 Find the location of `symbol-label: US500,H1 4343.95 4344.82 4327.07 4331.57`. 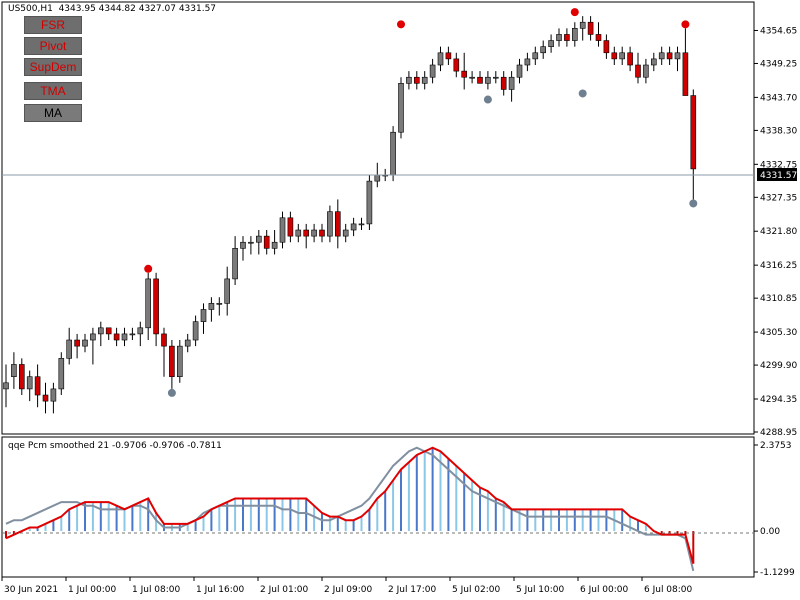

symbol-label: US500,H1 4343.95 4344.82 4327.07 4331.57 is located at coordinates (112, 9).